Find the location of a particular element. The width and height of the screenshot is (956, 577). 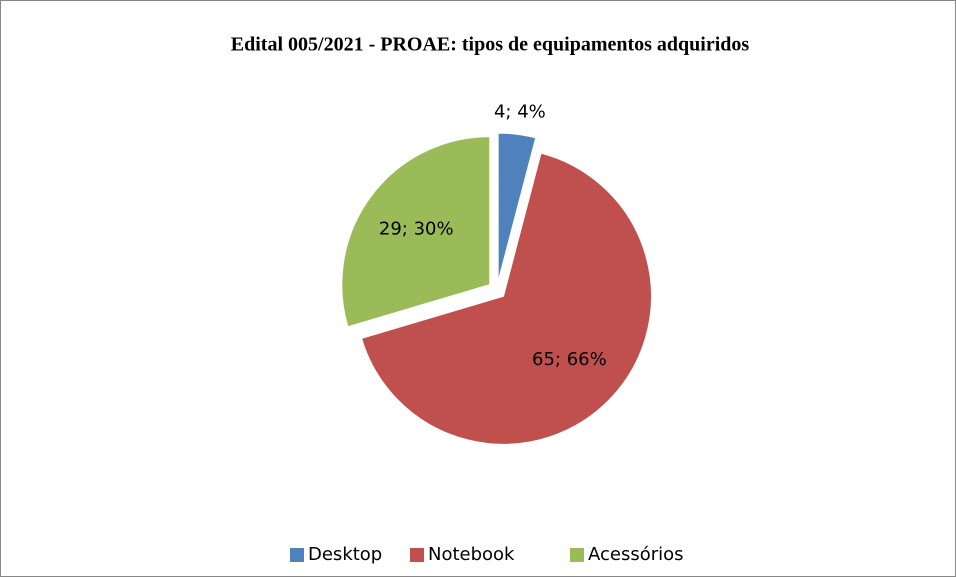

data-label: 65; 66% is located at coordinates (569, 359).